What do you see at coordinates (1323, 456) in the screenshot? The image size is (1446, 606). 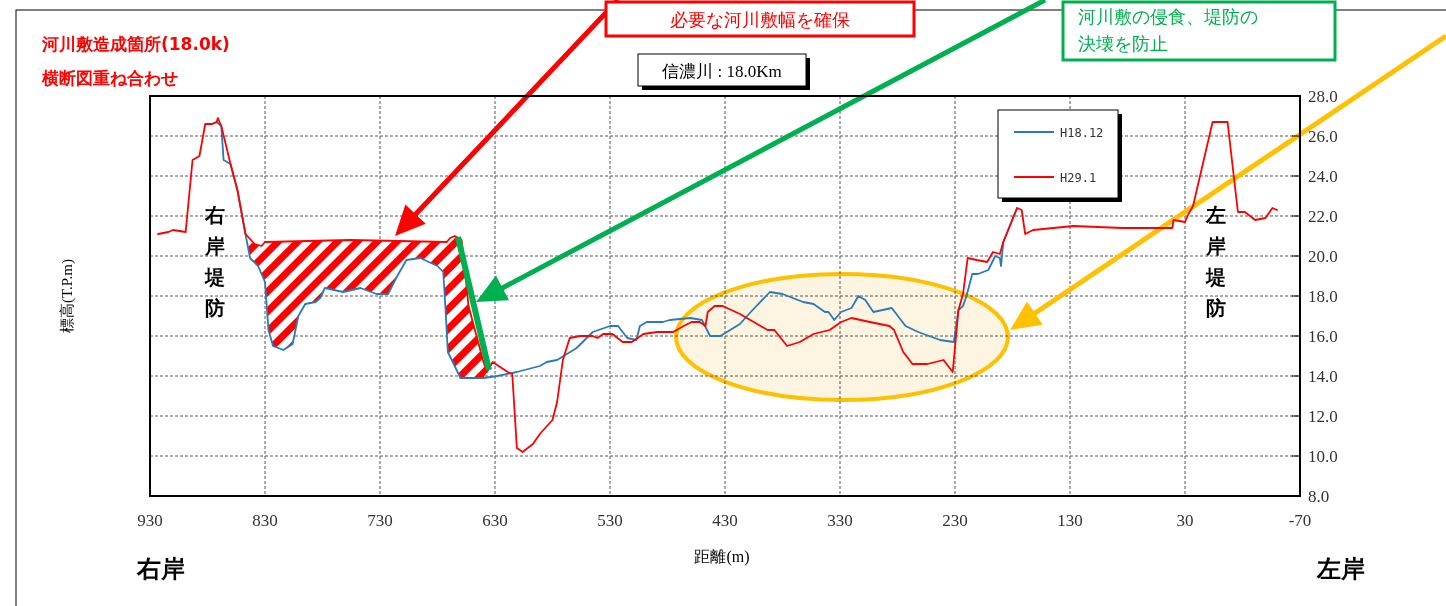 I see `y-tick-label: 10.0` at bounding box center [1323, 456].